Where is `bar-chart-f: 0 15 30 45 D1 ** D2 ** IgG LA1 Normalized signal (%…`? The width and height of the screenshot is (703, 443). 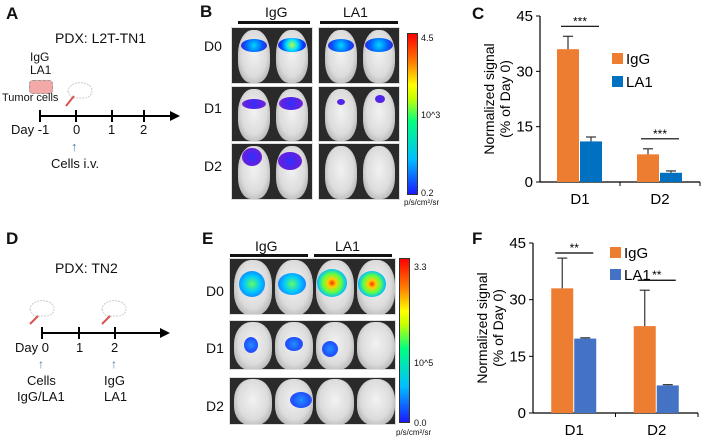 bar-chart-f: 0 15 30 45 D1 ** D2 ** IgG LA1 Normalized signal (%… is located at coordinates (586, 337).